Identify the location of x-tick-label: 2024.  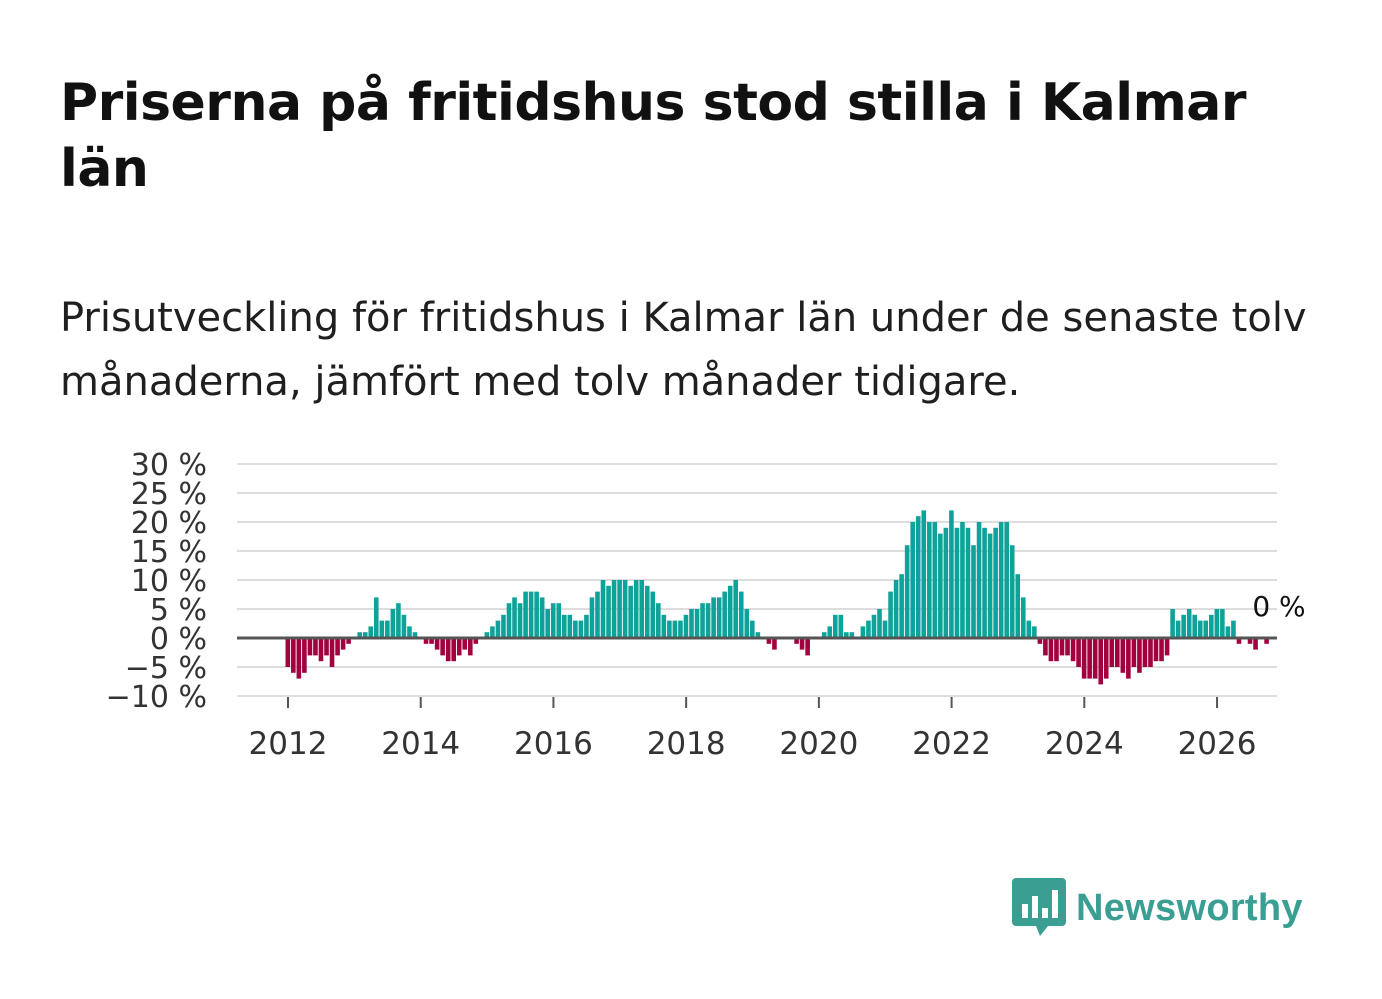
(1084, 744).